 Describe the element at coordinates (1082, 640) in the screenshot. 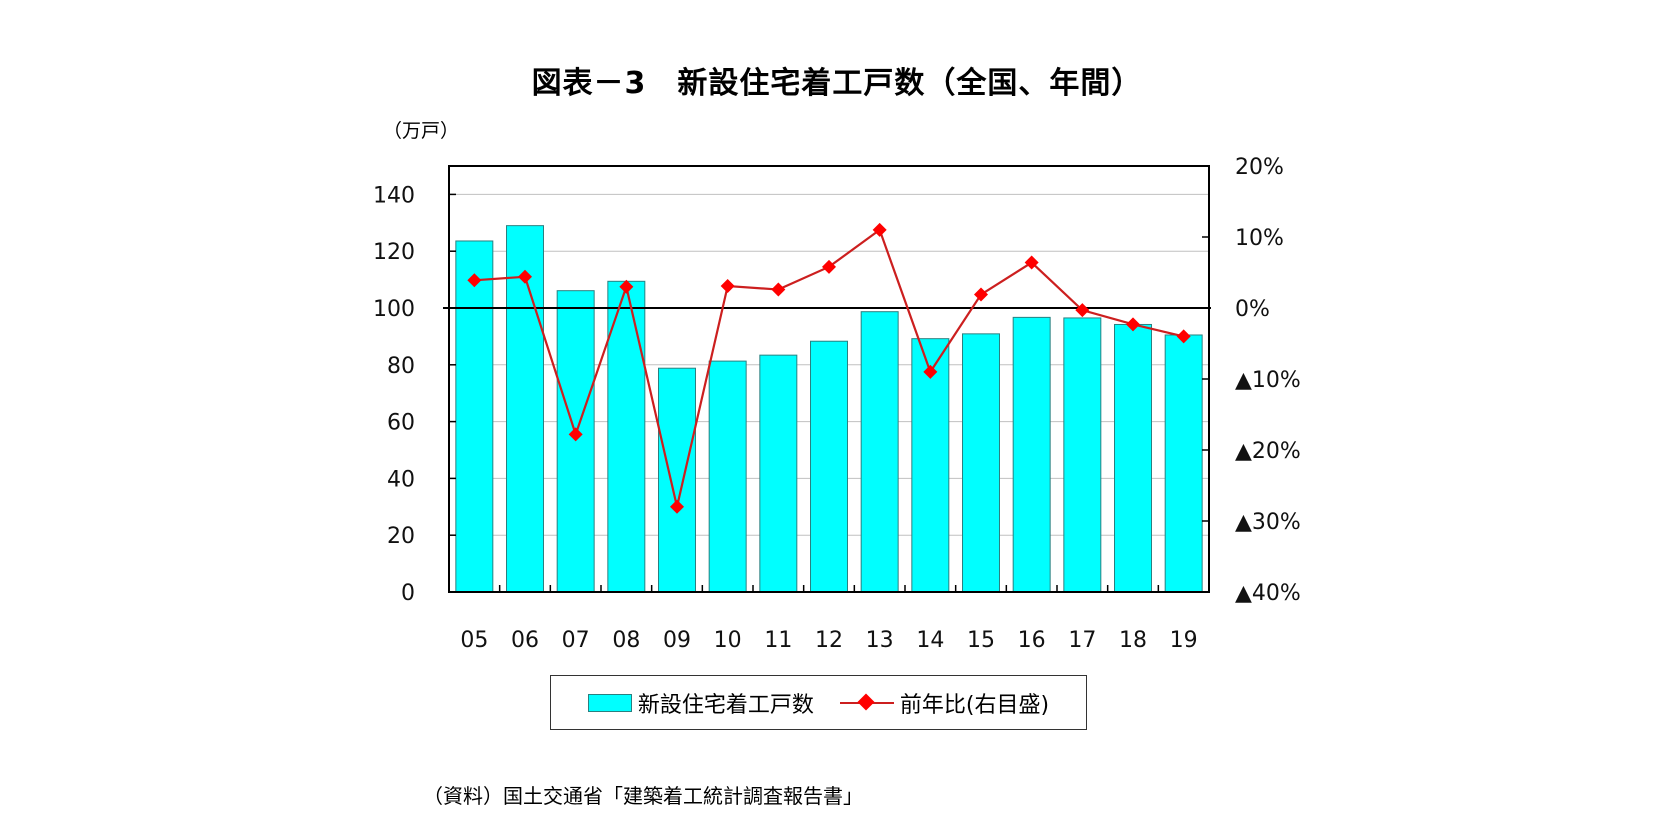

I see `x-tick-label: 17` at that location.